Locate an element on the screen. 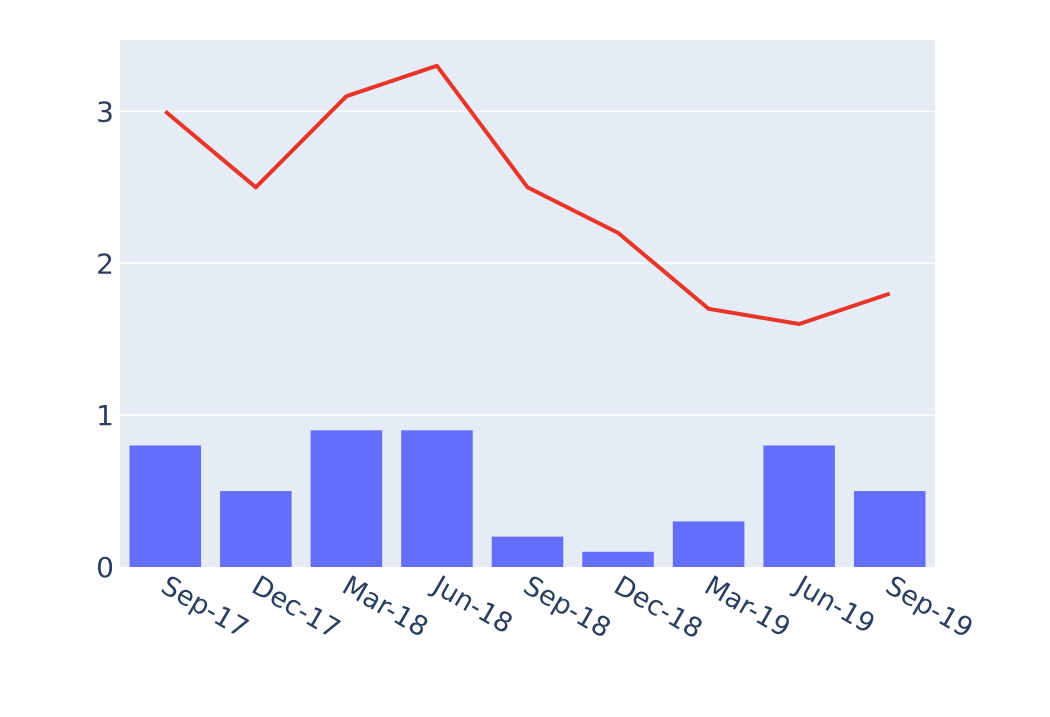  bar-series is located at coordinates (527, 498).